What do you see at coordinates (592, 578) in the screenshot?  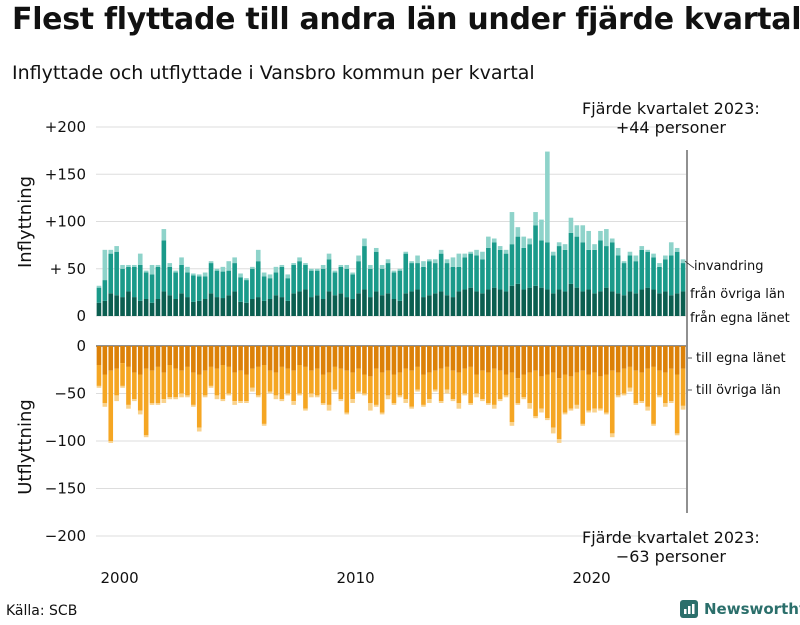 I see `xtick-label: 2020` at bounding box center [592, 578].